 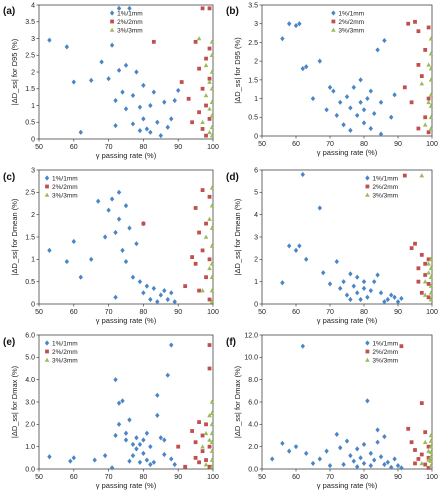 What do you see at coordinates (30, 469) in the screenshot?
I see `y-tick-label: 0.0` at bounding box center [30, 469].